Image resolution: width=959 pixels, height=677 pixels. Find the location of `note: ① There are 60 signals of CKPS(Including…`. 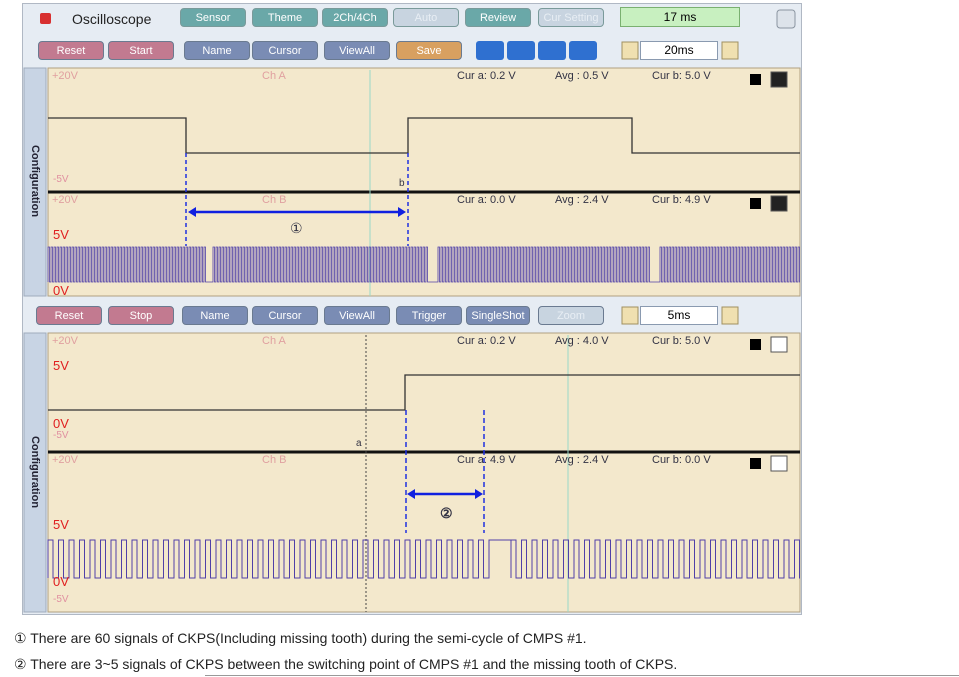

note: ① There are 60 signals of CKPS(Including… is located at coordinates (300, 638).